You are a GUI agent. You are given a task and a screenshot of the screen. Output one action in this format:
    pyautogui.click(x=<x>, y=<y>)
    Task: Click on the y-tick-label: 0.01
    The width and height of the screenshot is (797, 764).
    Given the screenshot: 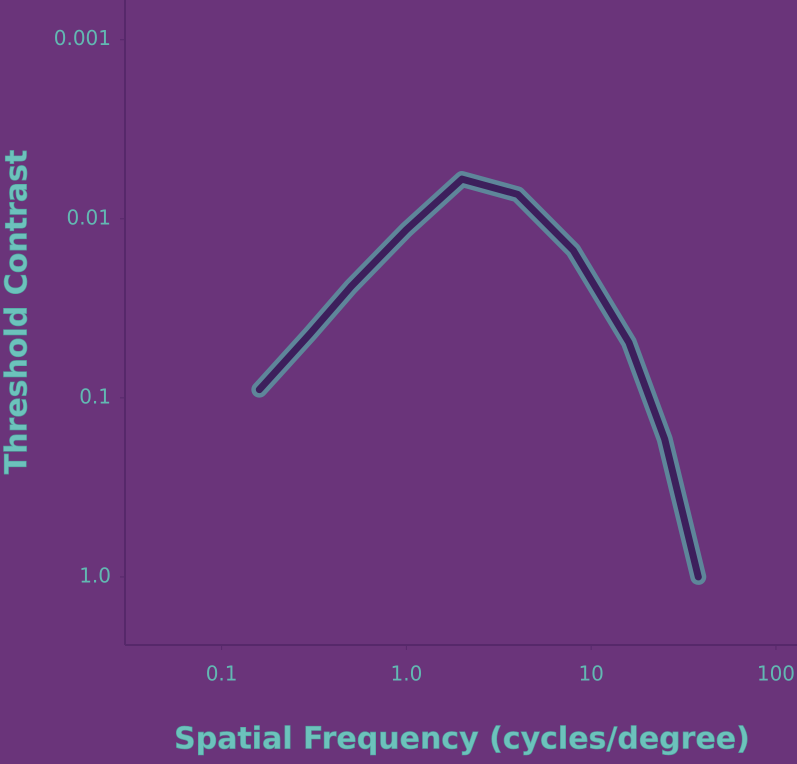 What is the action you would take?
    pyautogui.click(x=88, y=217)
    